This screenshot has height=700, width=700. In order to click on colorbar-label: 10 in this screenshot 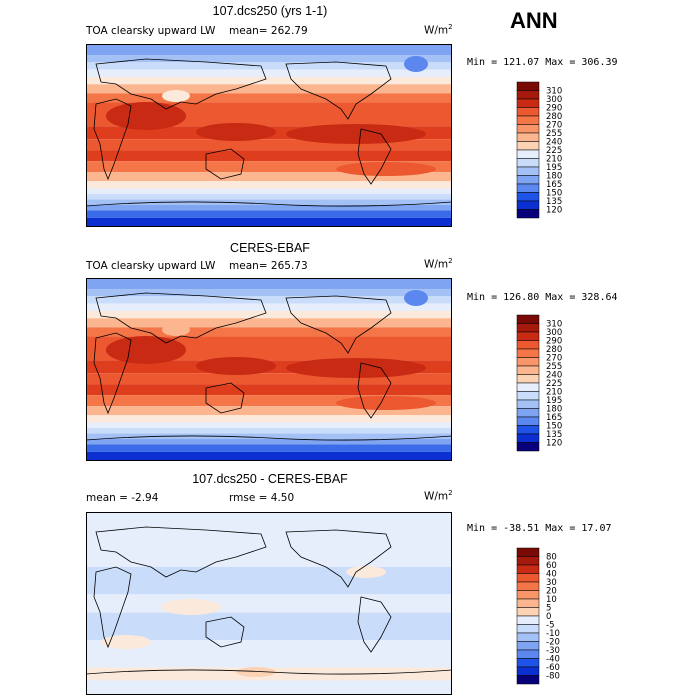, I will do `click(551, 600)`.